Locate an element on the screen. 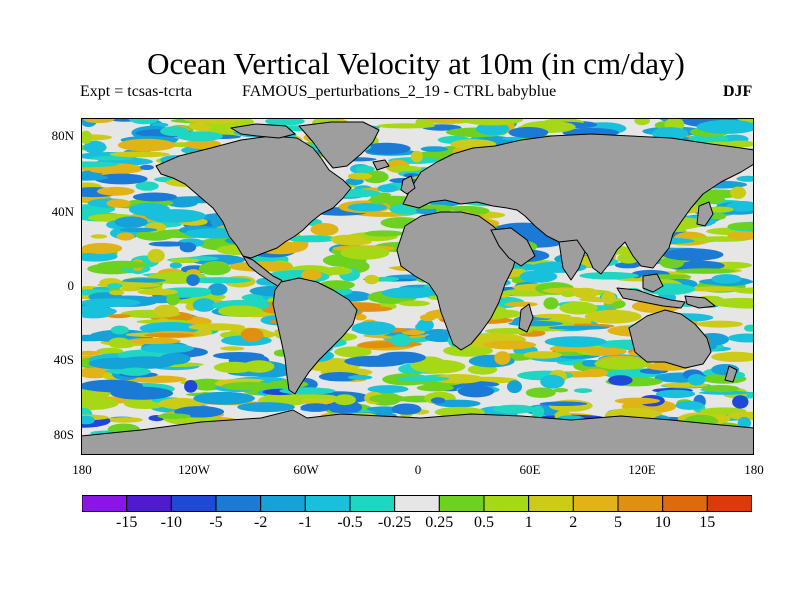 The height and width of the screenshot is (600, 800). british-isles is located at coordinates (408, 185).